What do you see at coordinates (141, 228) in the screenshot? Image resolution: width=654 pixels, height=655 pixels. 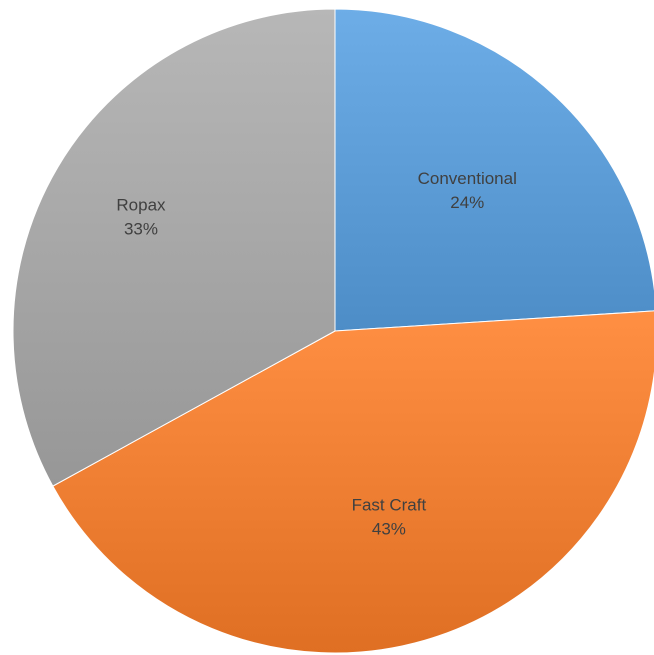 I see `slice-label-value: 33%` at bounding box center [141, 228].